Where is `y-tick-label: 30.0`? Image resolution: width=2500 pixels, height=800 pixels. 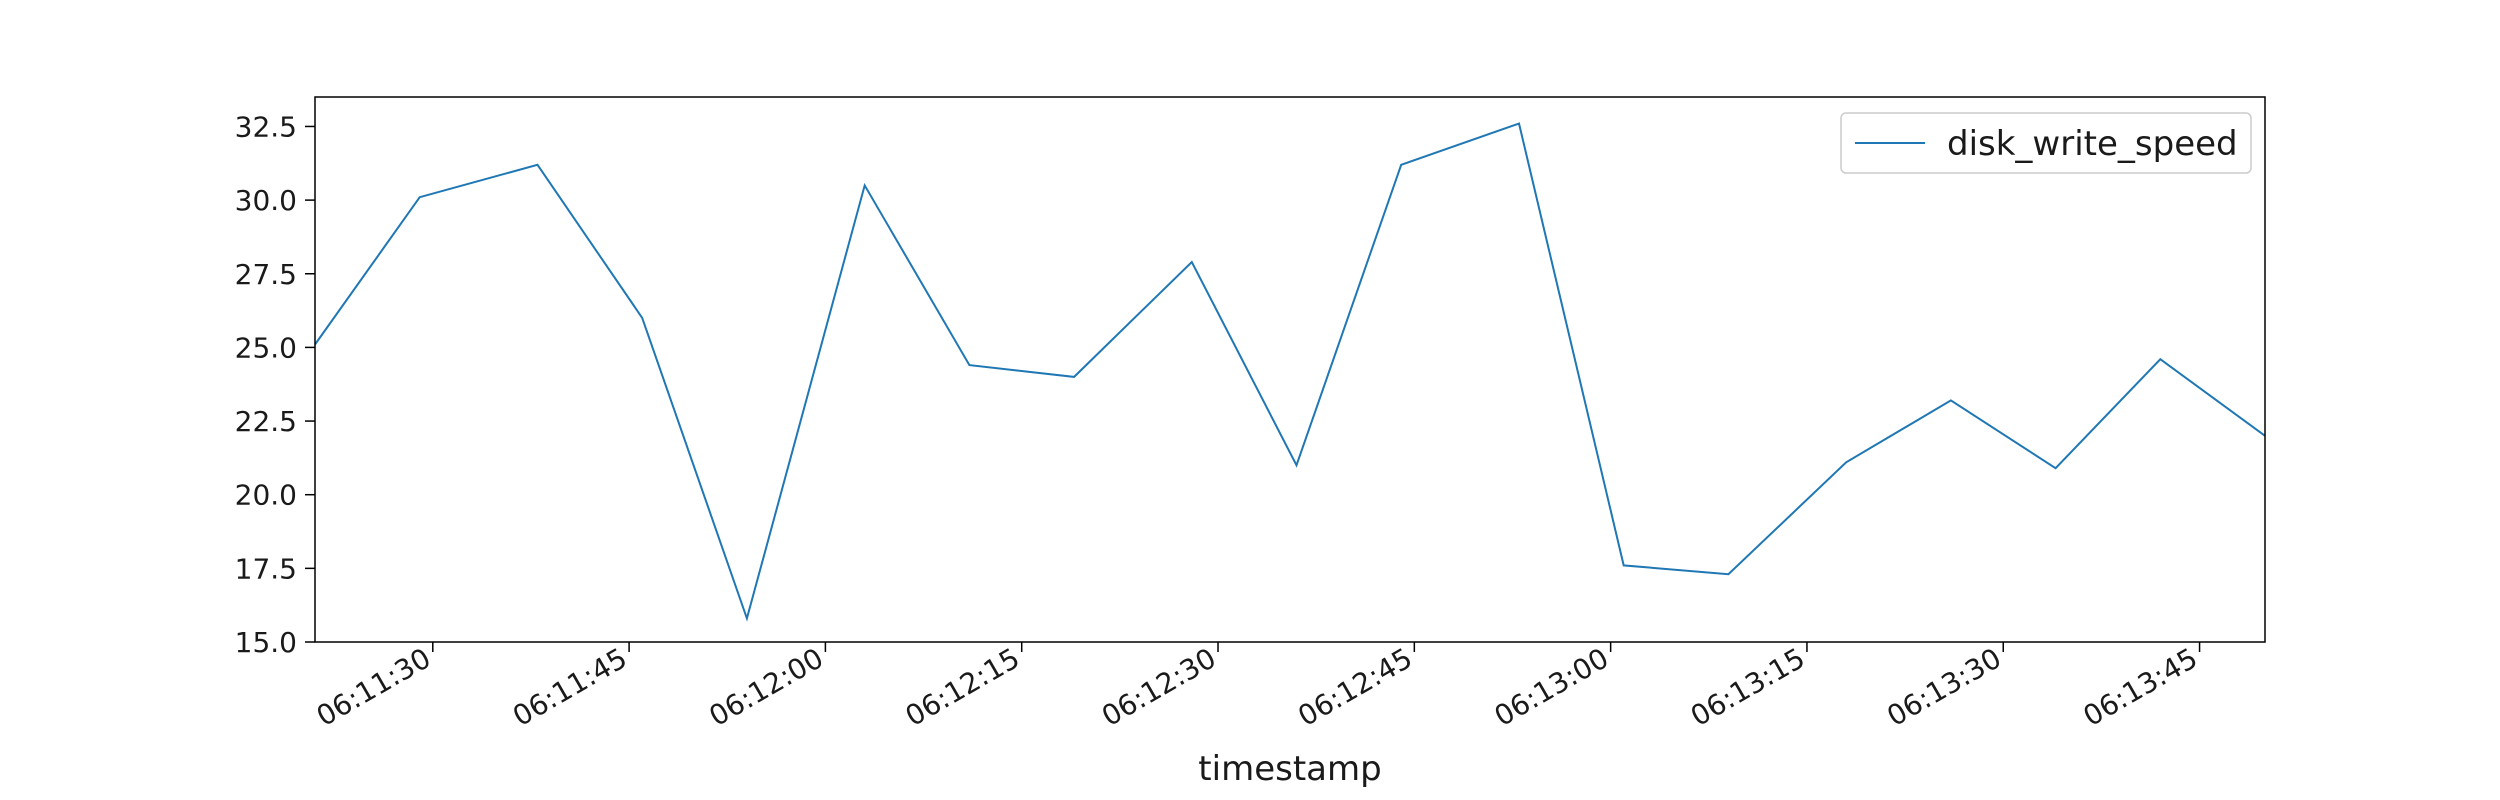 y-tick-label: 30.0 is located at coordinates (266, 200).